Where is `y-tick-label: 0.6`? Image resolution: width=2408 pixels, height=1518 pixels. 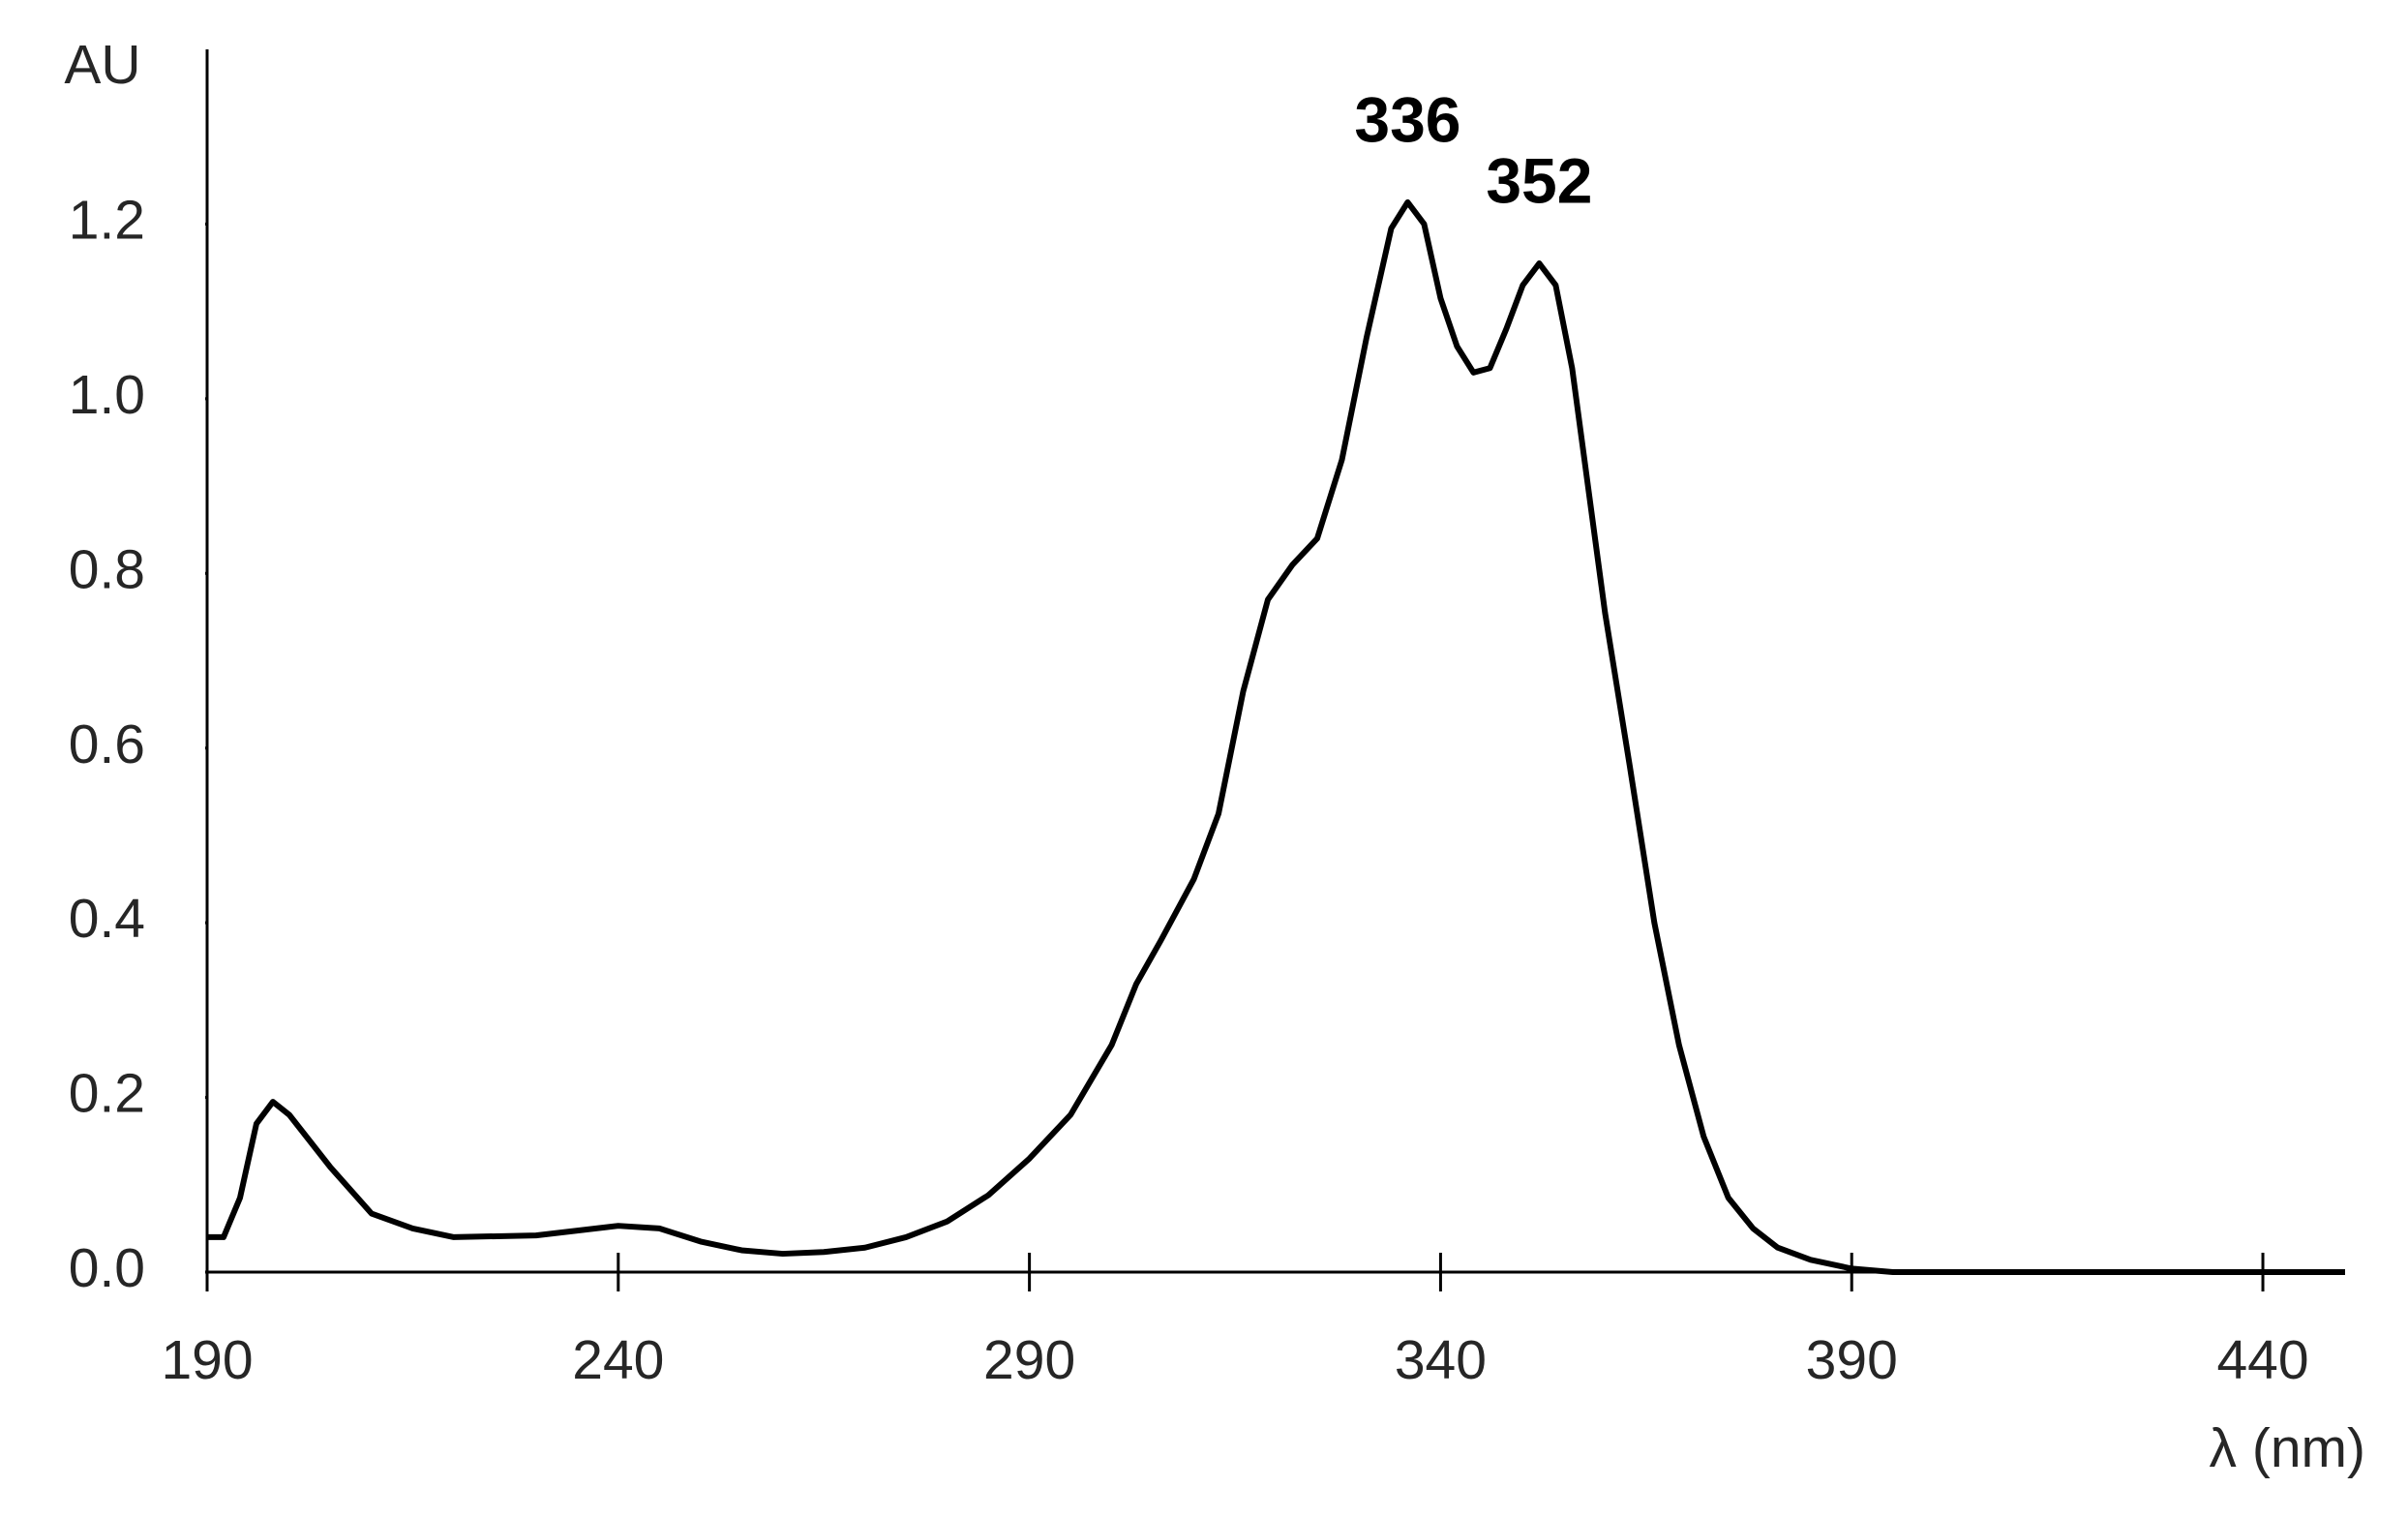 y-tick-label: 0.6 is located at coordinates (107, 744).